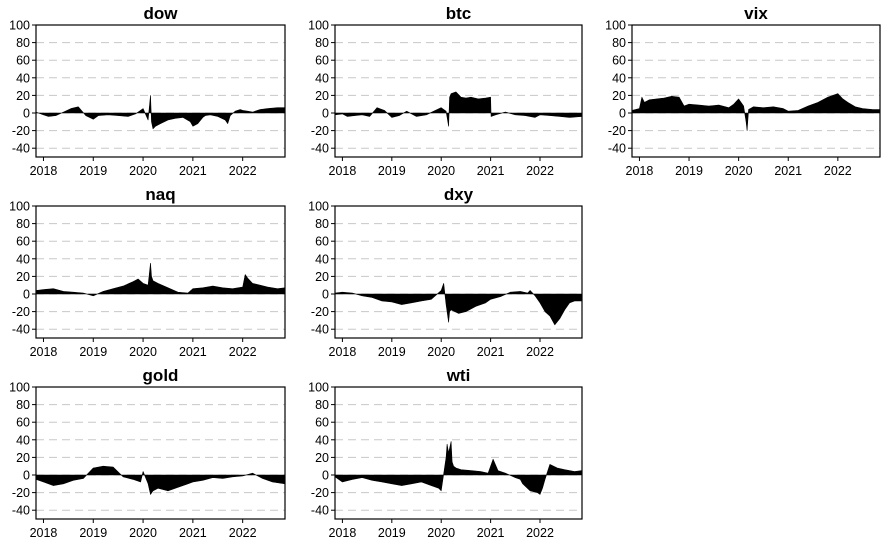 The width and height of the screenshot is (894, 548). Describe the element at coordinates (459, 13) in the screenshot. I see `panel-title: btc` at that location.